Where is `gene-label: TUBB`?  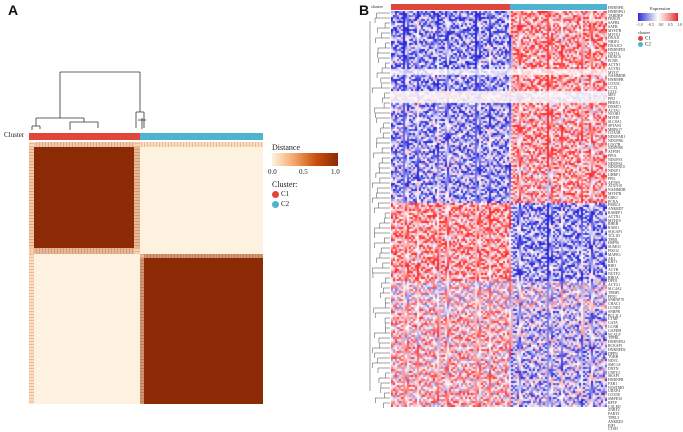
gene-label: TUBB is located at coordinates (613, 357).